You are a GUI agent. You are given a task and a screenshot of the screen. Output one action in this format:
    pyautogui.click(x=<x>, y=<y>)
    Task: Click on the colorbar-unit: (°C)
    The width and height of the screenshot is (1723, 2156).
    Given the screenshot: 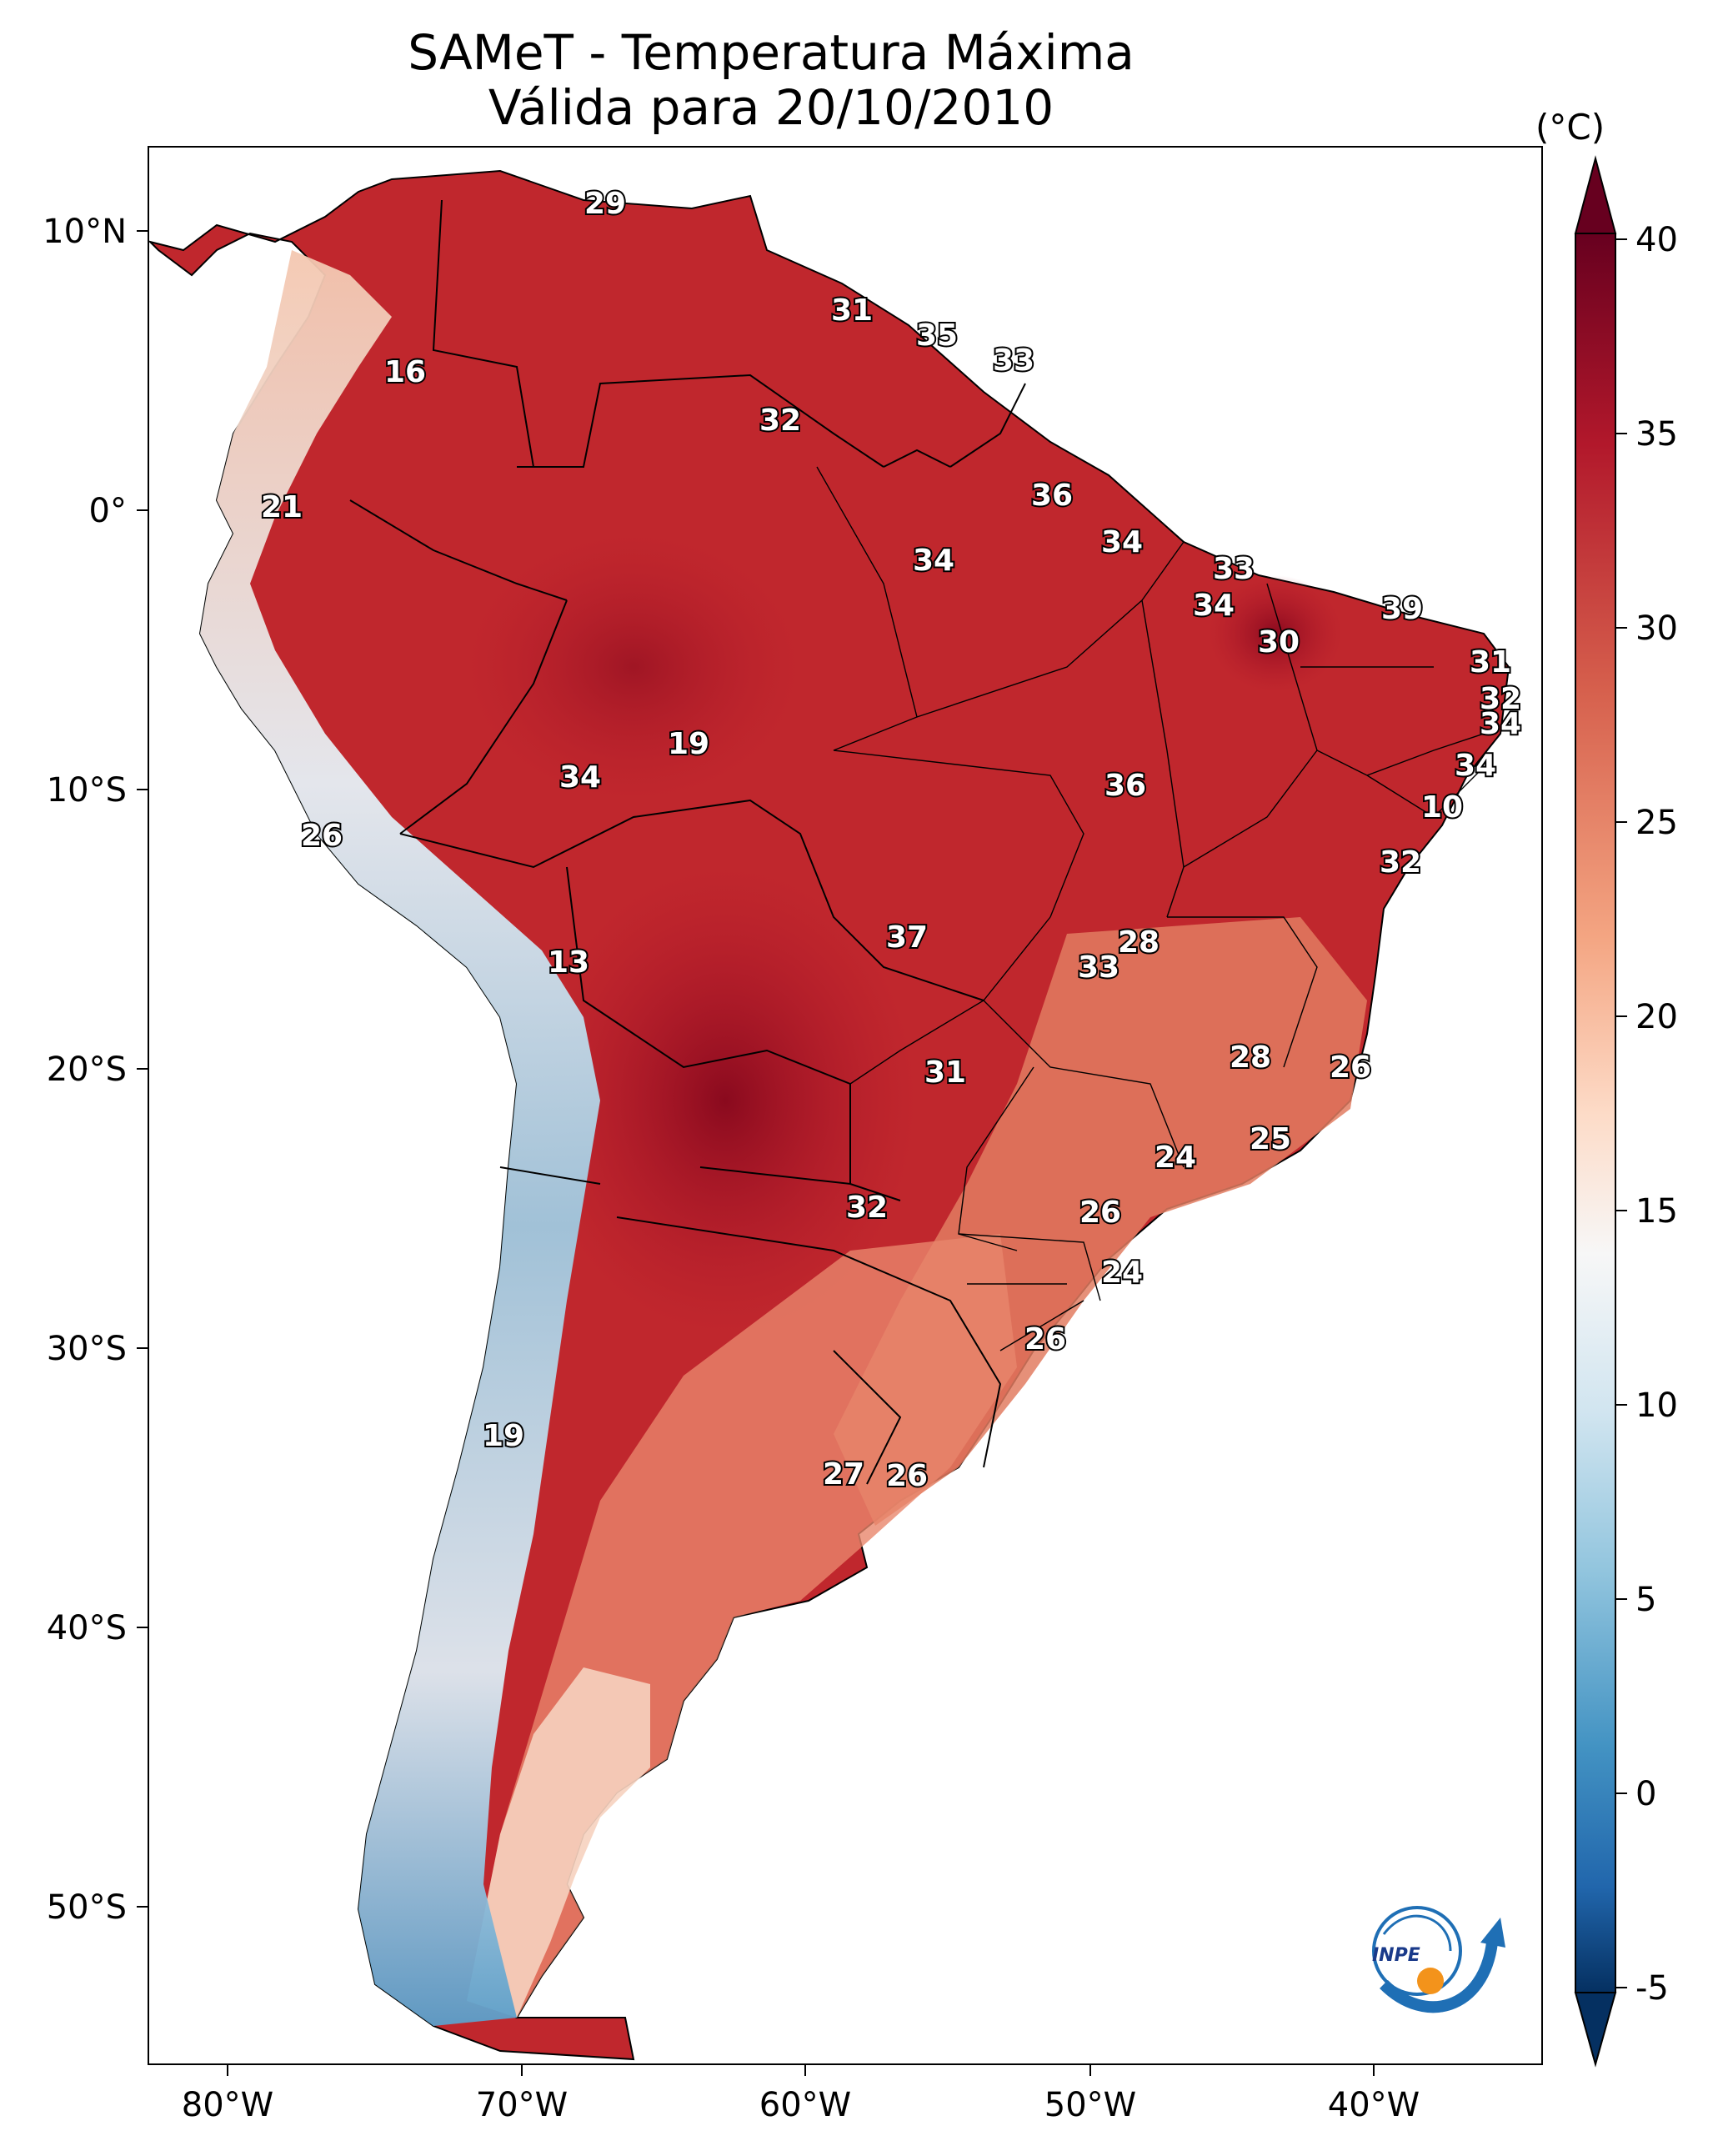 What is the action you would take?
    pyautogui.click(x=1570, y=128)
    